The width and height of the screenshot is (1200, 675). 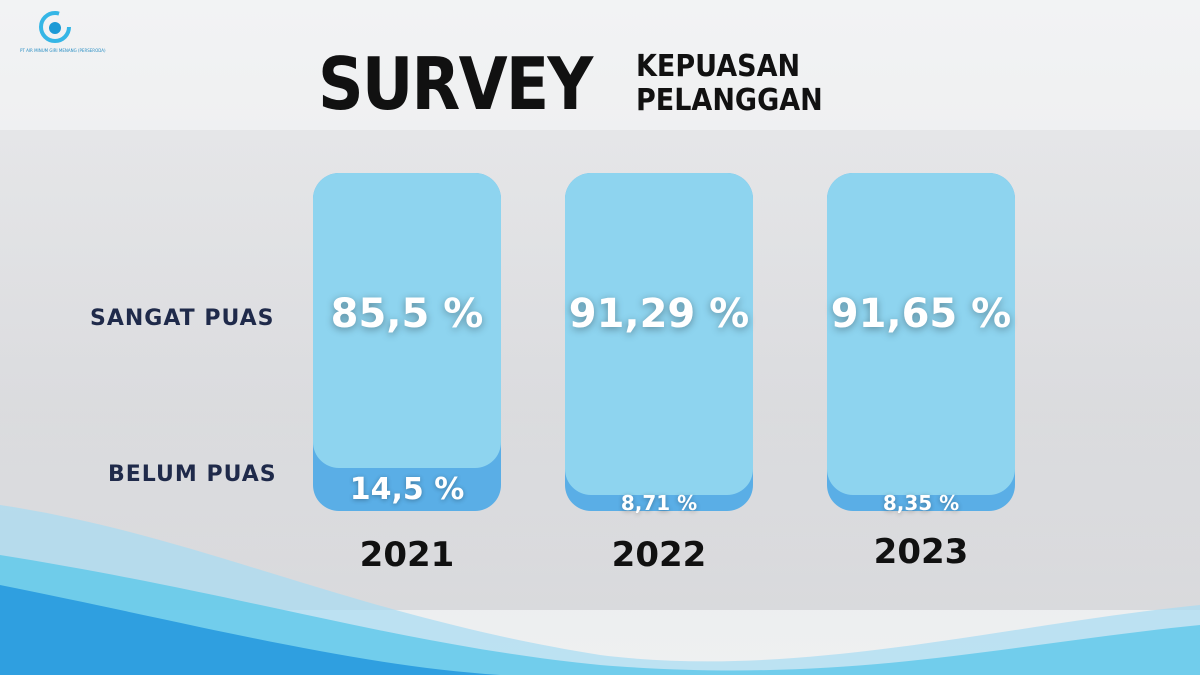 I want to click on year-label-2021: 2021, so click(x=407, y=555).